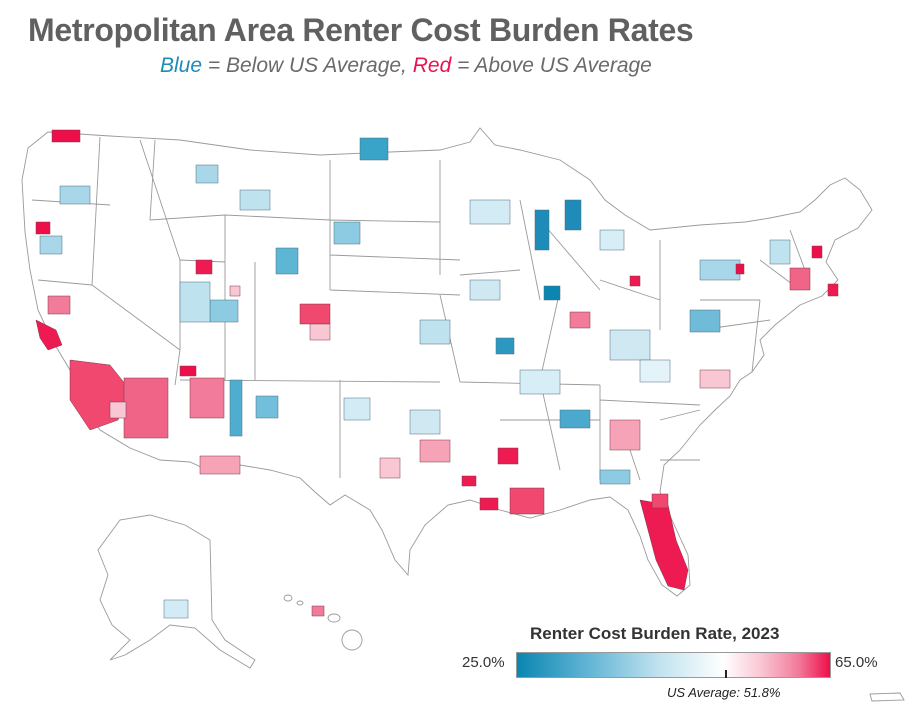  Describe the element at coordinates (176, 591) in the screenshot. I see `alaska-outline` at that location.